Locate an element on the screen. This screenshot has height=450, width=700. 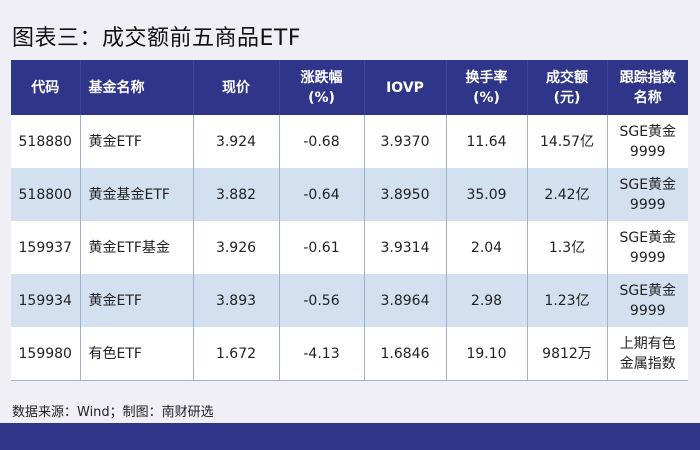
cell-price: 3.926 is located at coordinates (235, 247).